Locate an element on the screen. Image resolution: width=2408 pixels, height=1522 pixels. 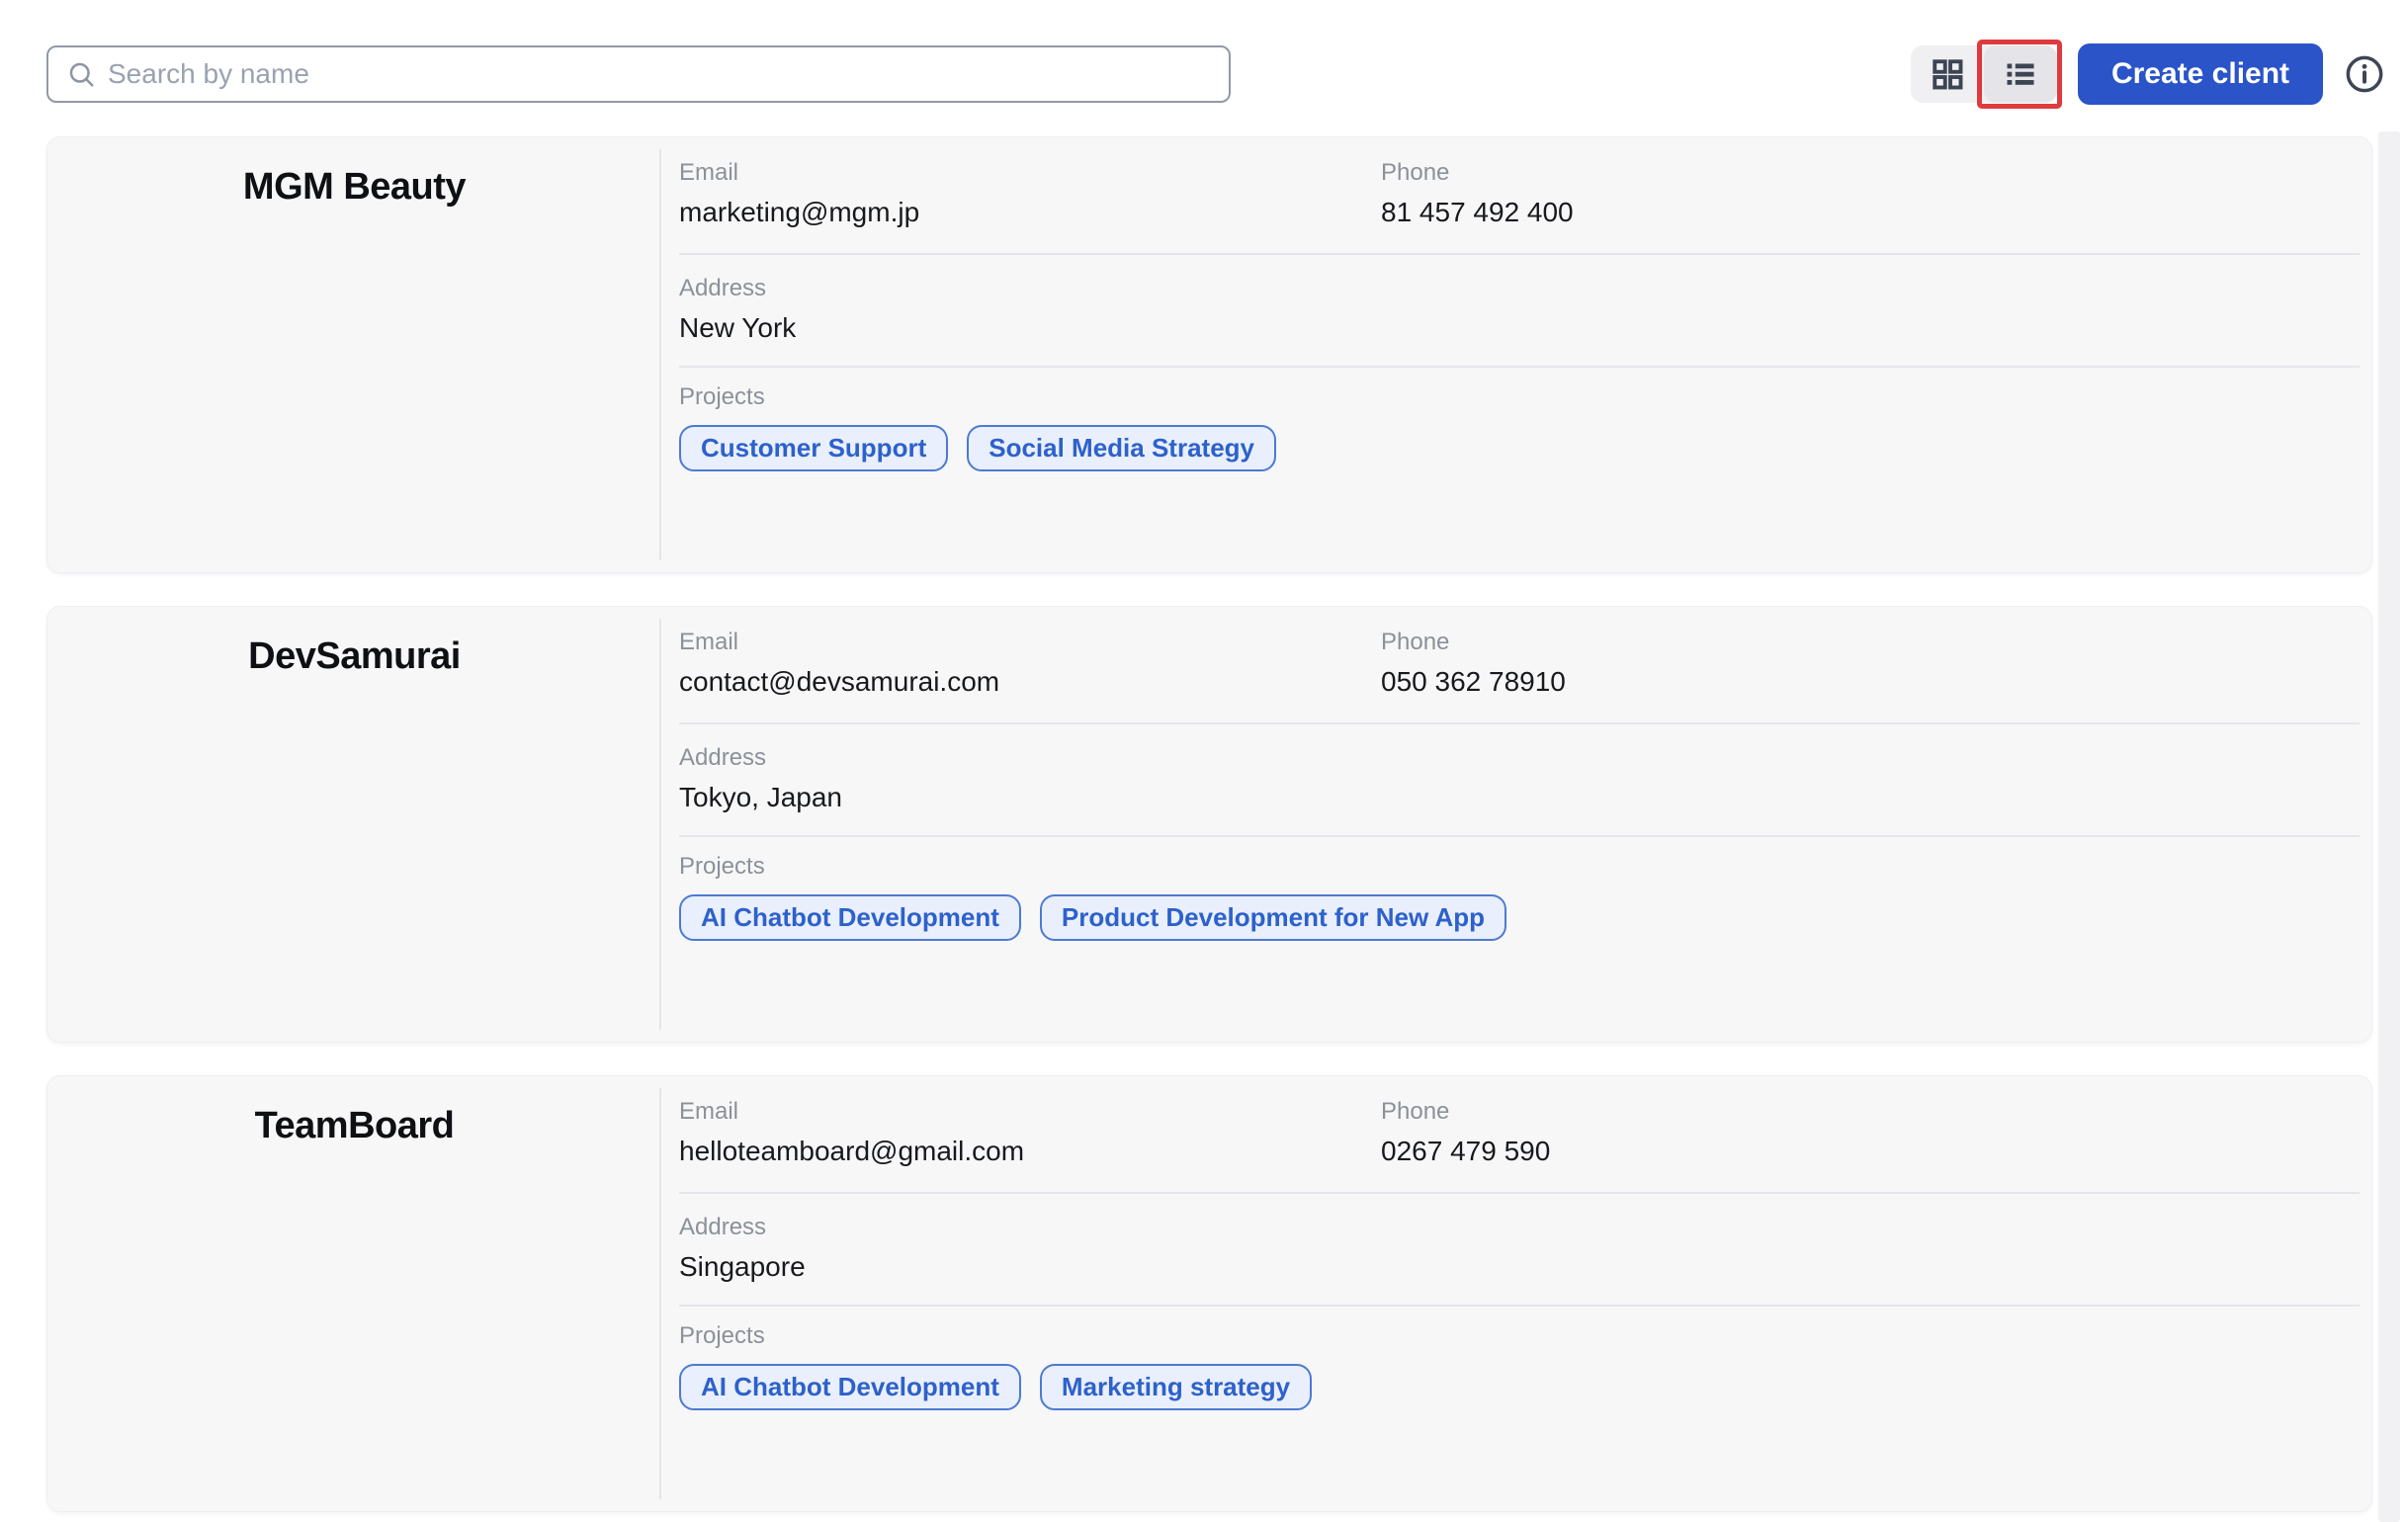
address-field: Address New York is located at coordinates (1520, 311).